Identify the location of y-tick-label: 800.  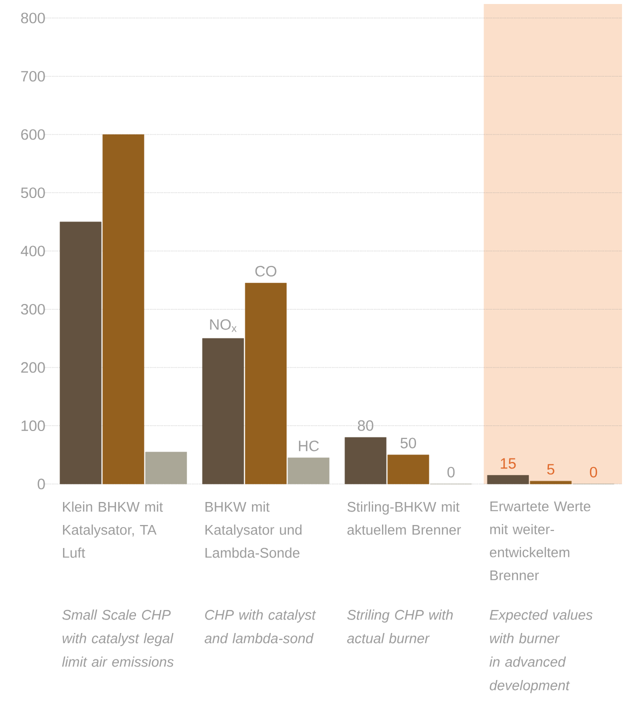
(33, 18).